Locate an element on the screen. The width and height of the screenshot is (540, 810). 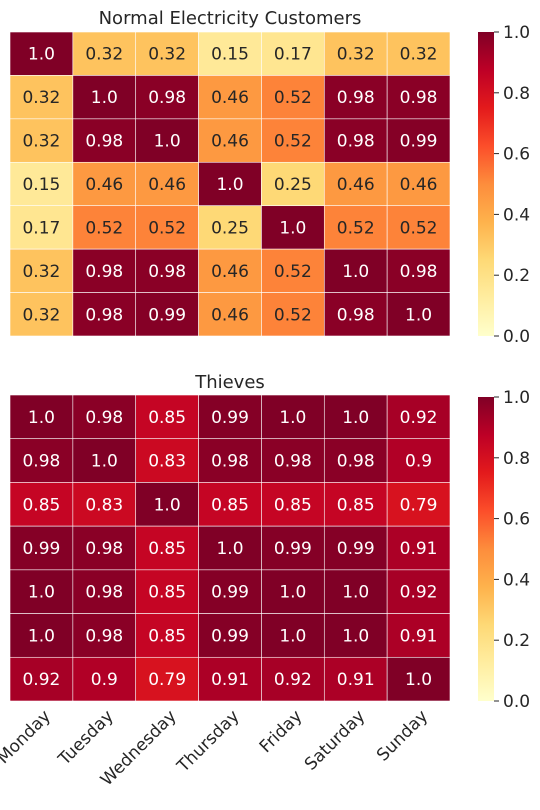
x-tick-label: Sunday is located at coordinates (402, 735).